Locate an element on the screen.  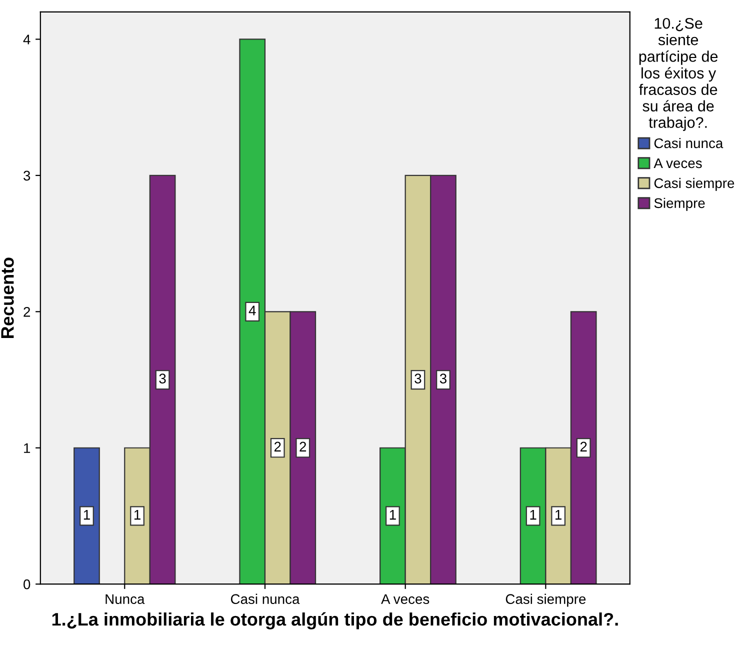
legend-label: Siempre is located at coordinates (679, 204).